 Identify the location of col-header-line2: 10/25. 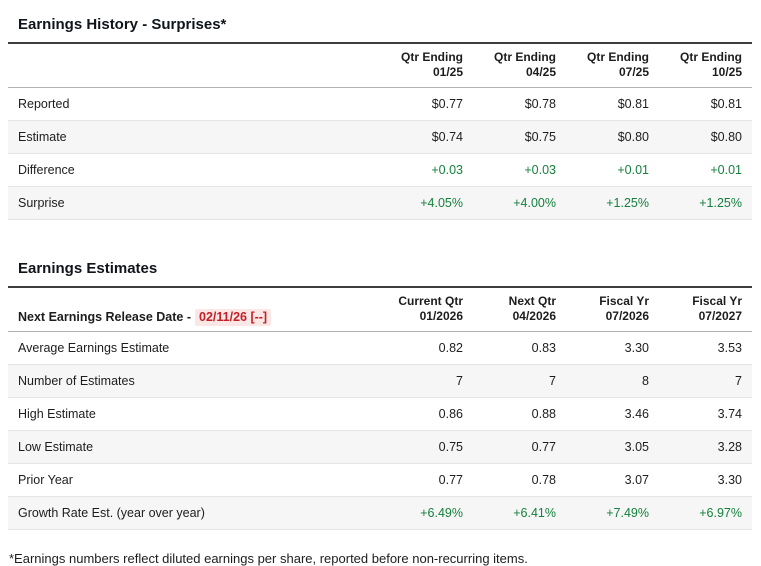
(726, 72).